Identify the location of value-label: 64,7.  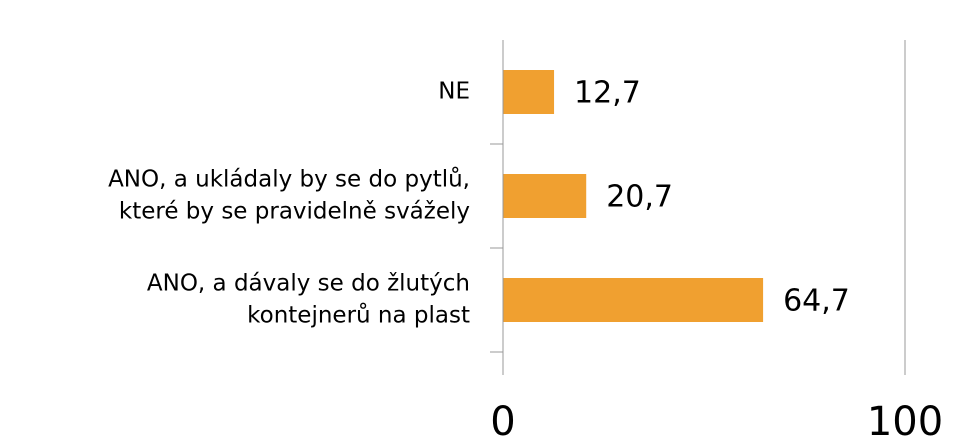
(816, 301).